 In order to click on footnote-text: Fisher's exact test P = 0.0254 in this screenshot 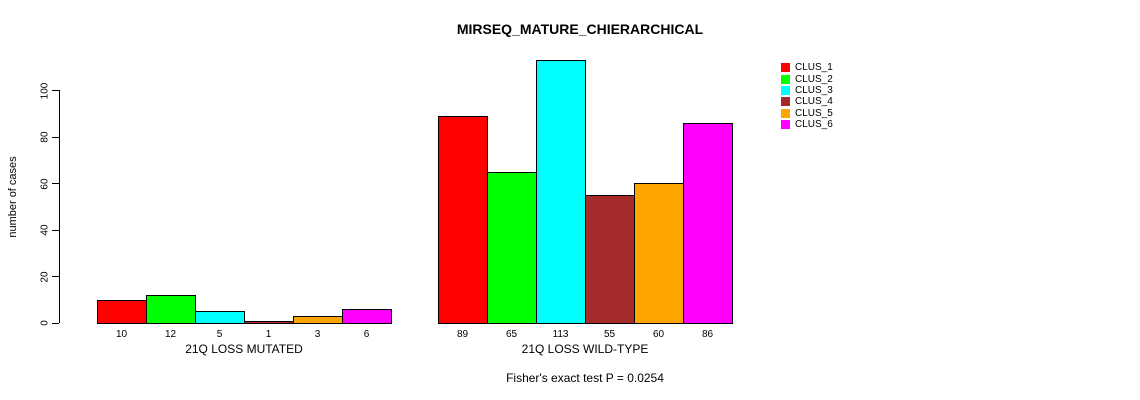, I will do `click(585, 378)`.